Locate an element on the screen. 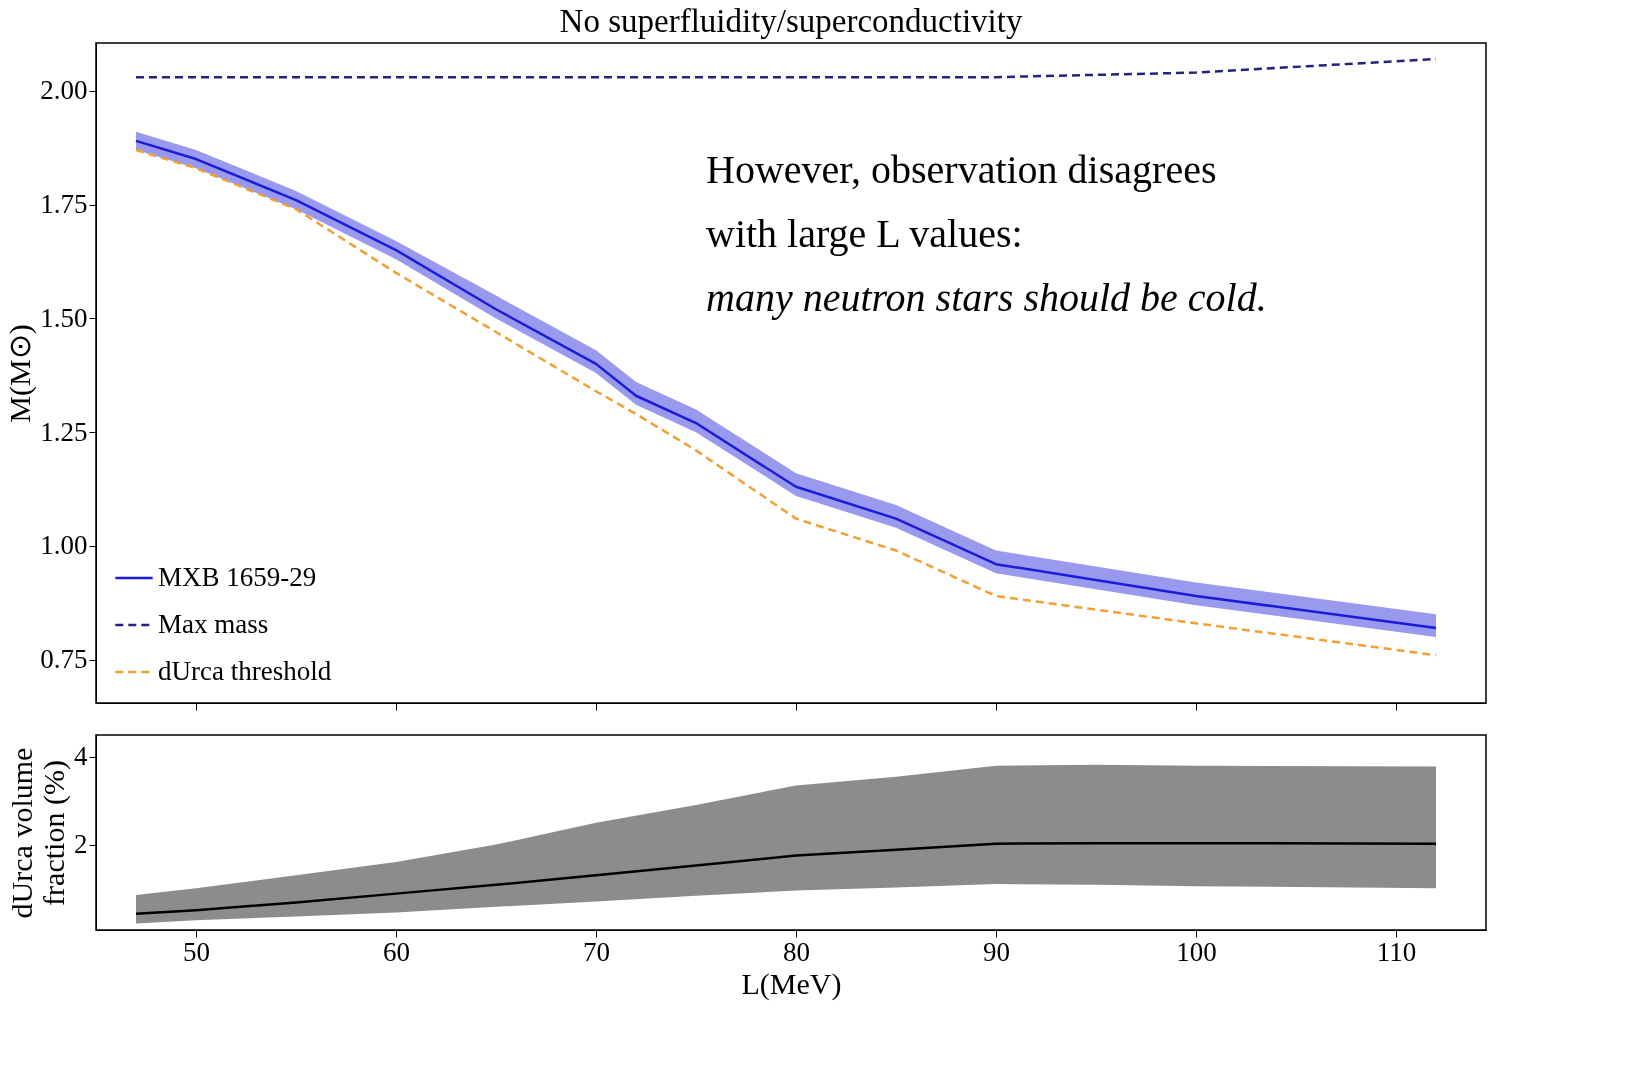 This screenshot has width=1634, height=1073. legend-label: dUrca threshold is located at coordinates (245, 671).